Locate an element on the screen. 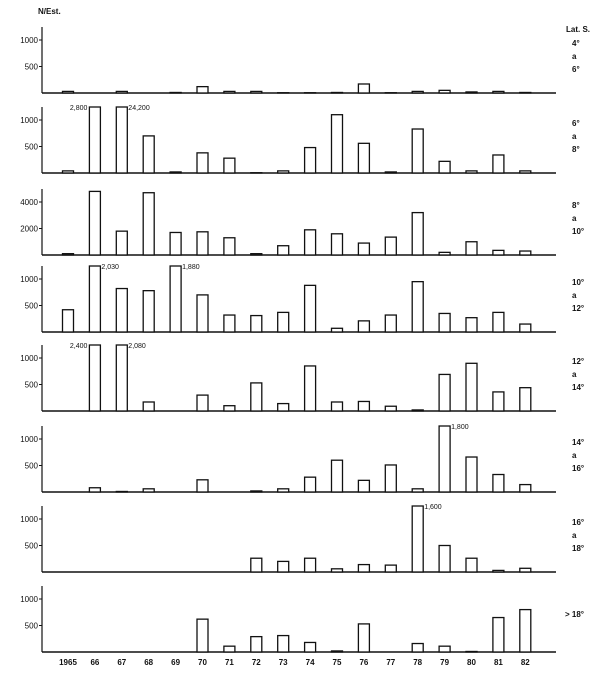 Image resolution: width=600 pixels, height=694 pixels. bar-annotation: 2,080 is located at coordinates (137, 346).